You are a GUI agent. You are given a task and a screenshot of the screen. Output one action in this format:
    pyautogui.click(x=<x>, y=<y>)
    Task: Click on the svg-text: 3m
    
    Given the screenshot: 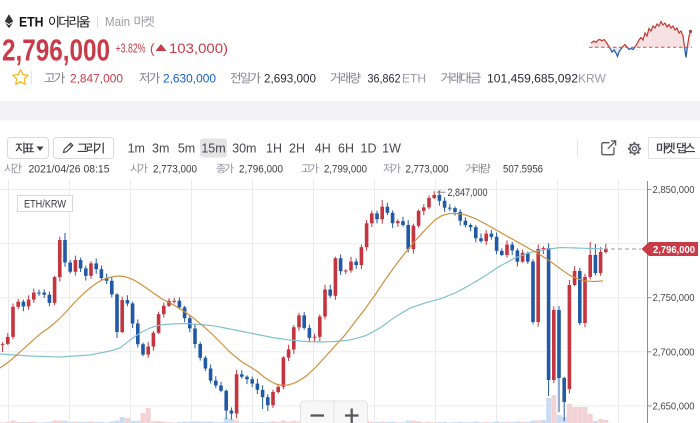 What is the action you would take?
    pyautogui.click(x=160, y=149)
    